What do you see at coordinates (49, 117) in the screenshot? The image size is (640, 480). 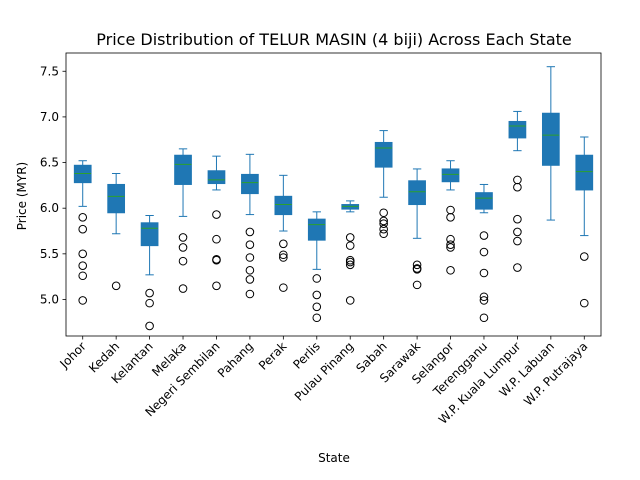 I see `y-tick-label: 7.0` at bounding box center [49, 117].